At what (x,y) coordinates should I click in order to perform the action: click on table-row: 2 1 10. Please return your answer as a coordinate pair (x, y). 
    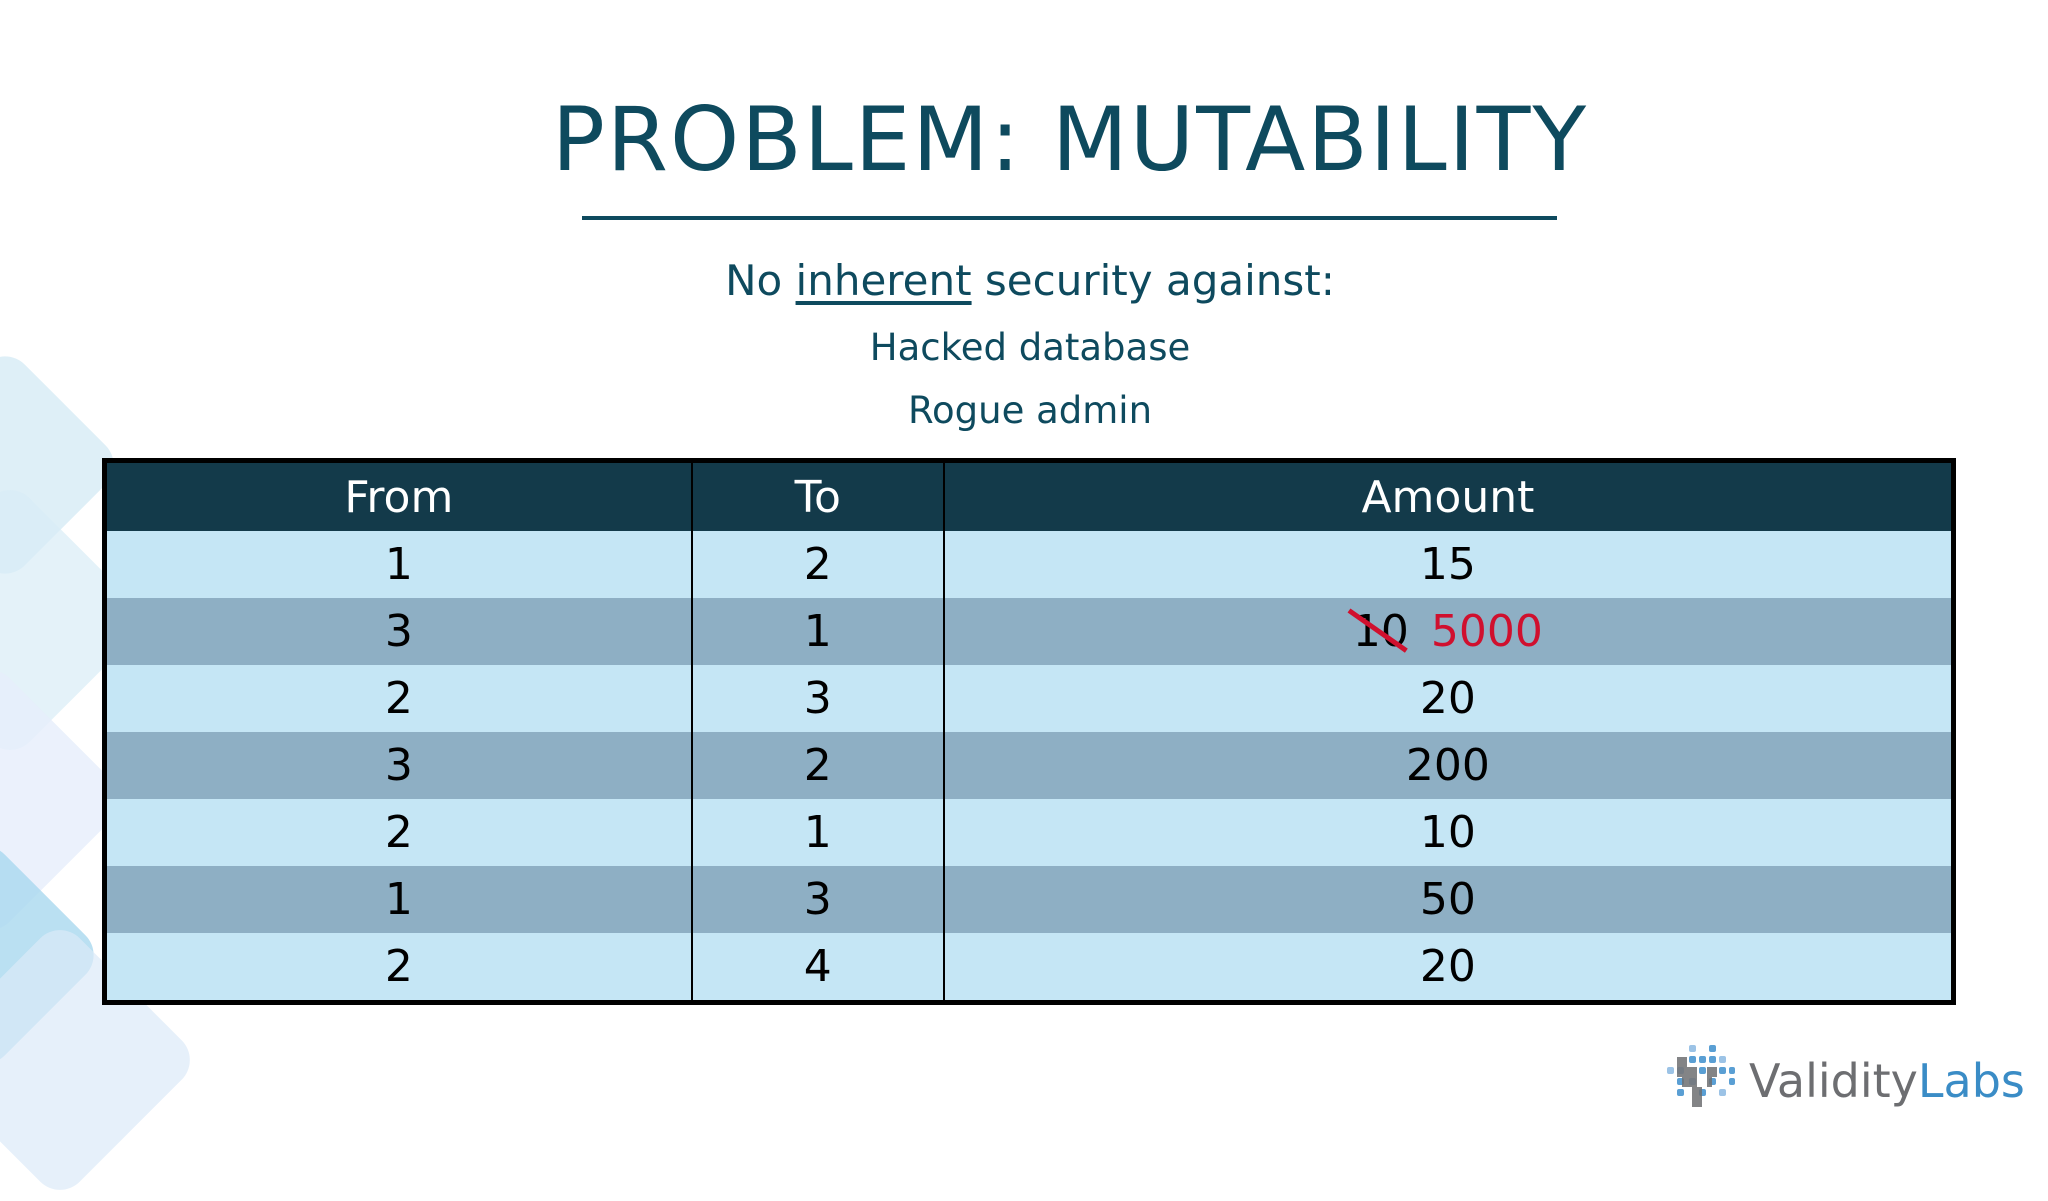
    Looking at the image, I should click on (1029, 832).